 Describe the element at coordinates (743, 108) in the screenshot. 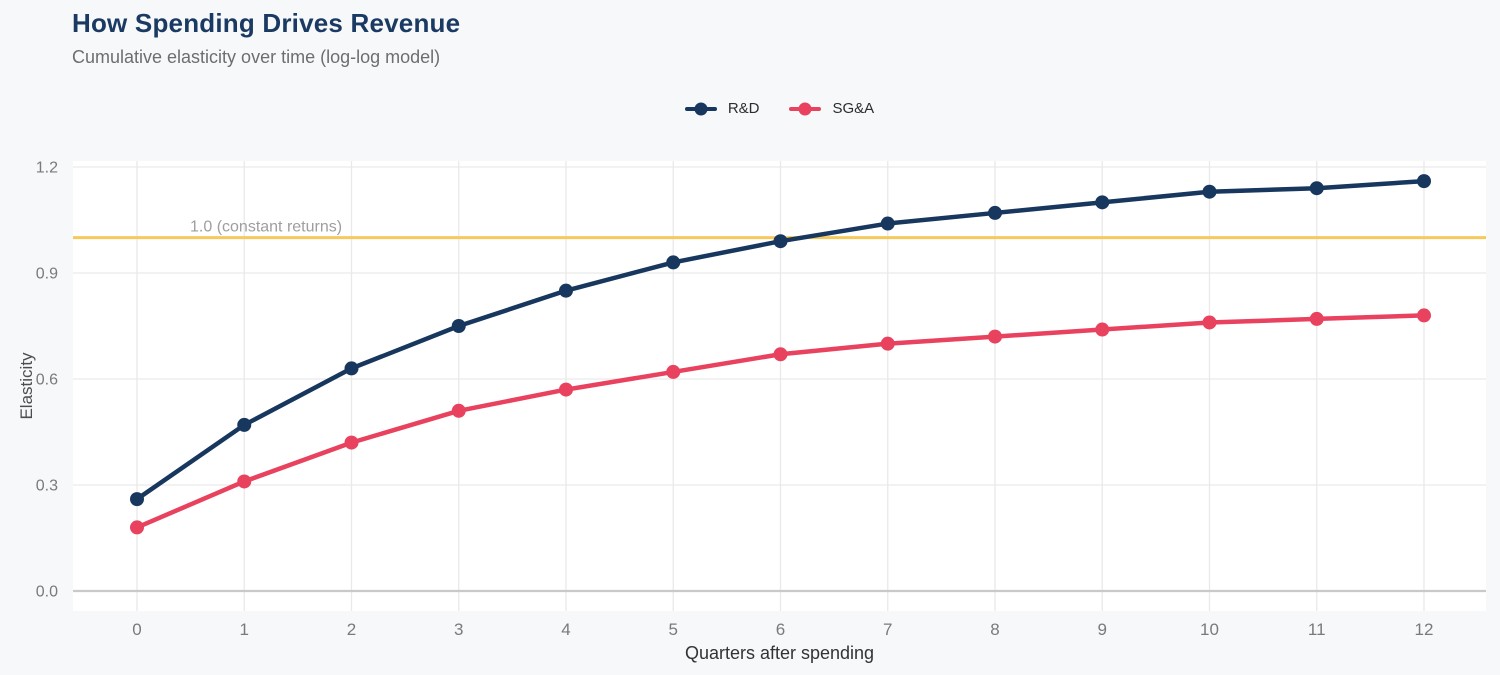

I see `legend-label-rd: R&D` at that location.